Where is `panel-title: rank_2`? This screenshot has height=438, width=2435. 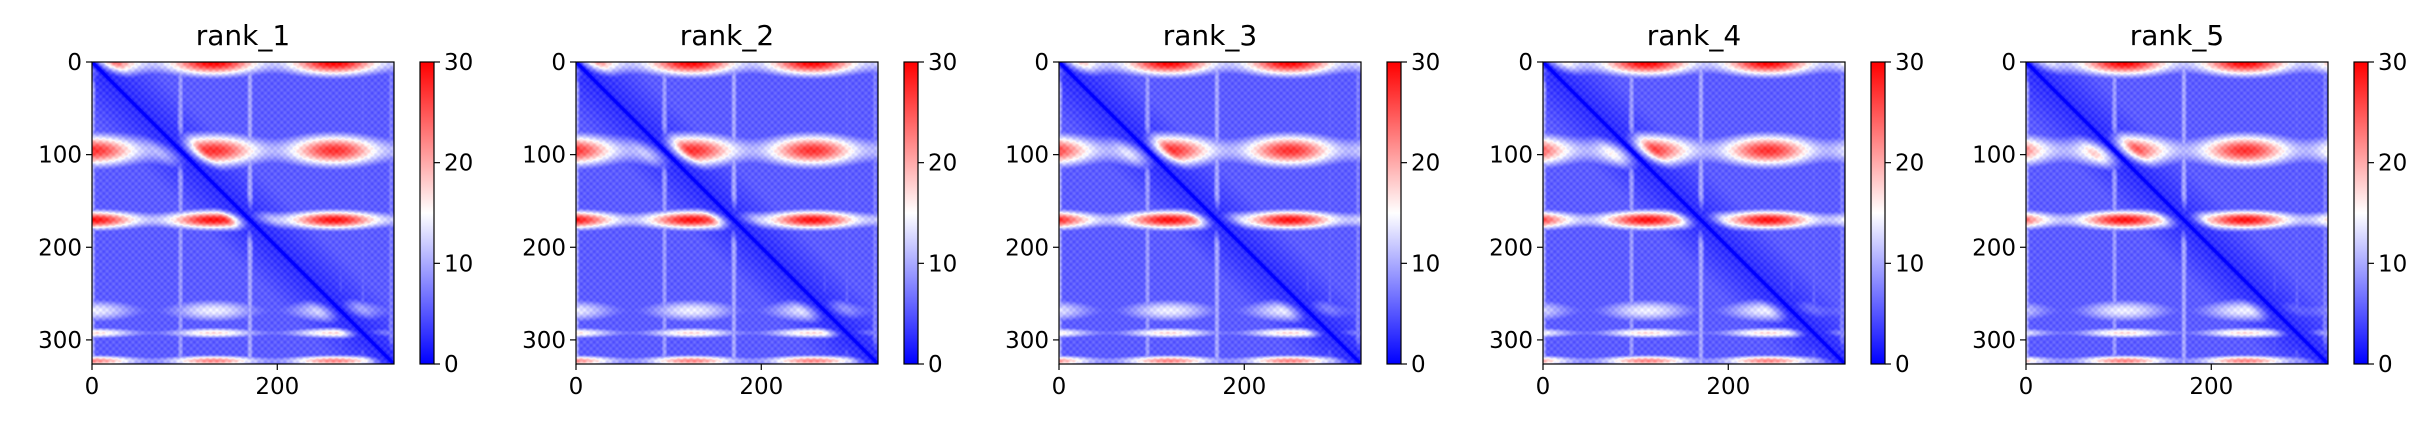 panel-title: rank_2 is located at coordinates (727, 35).